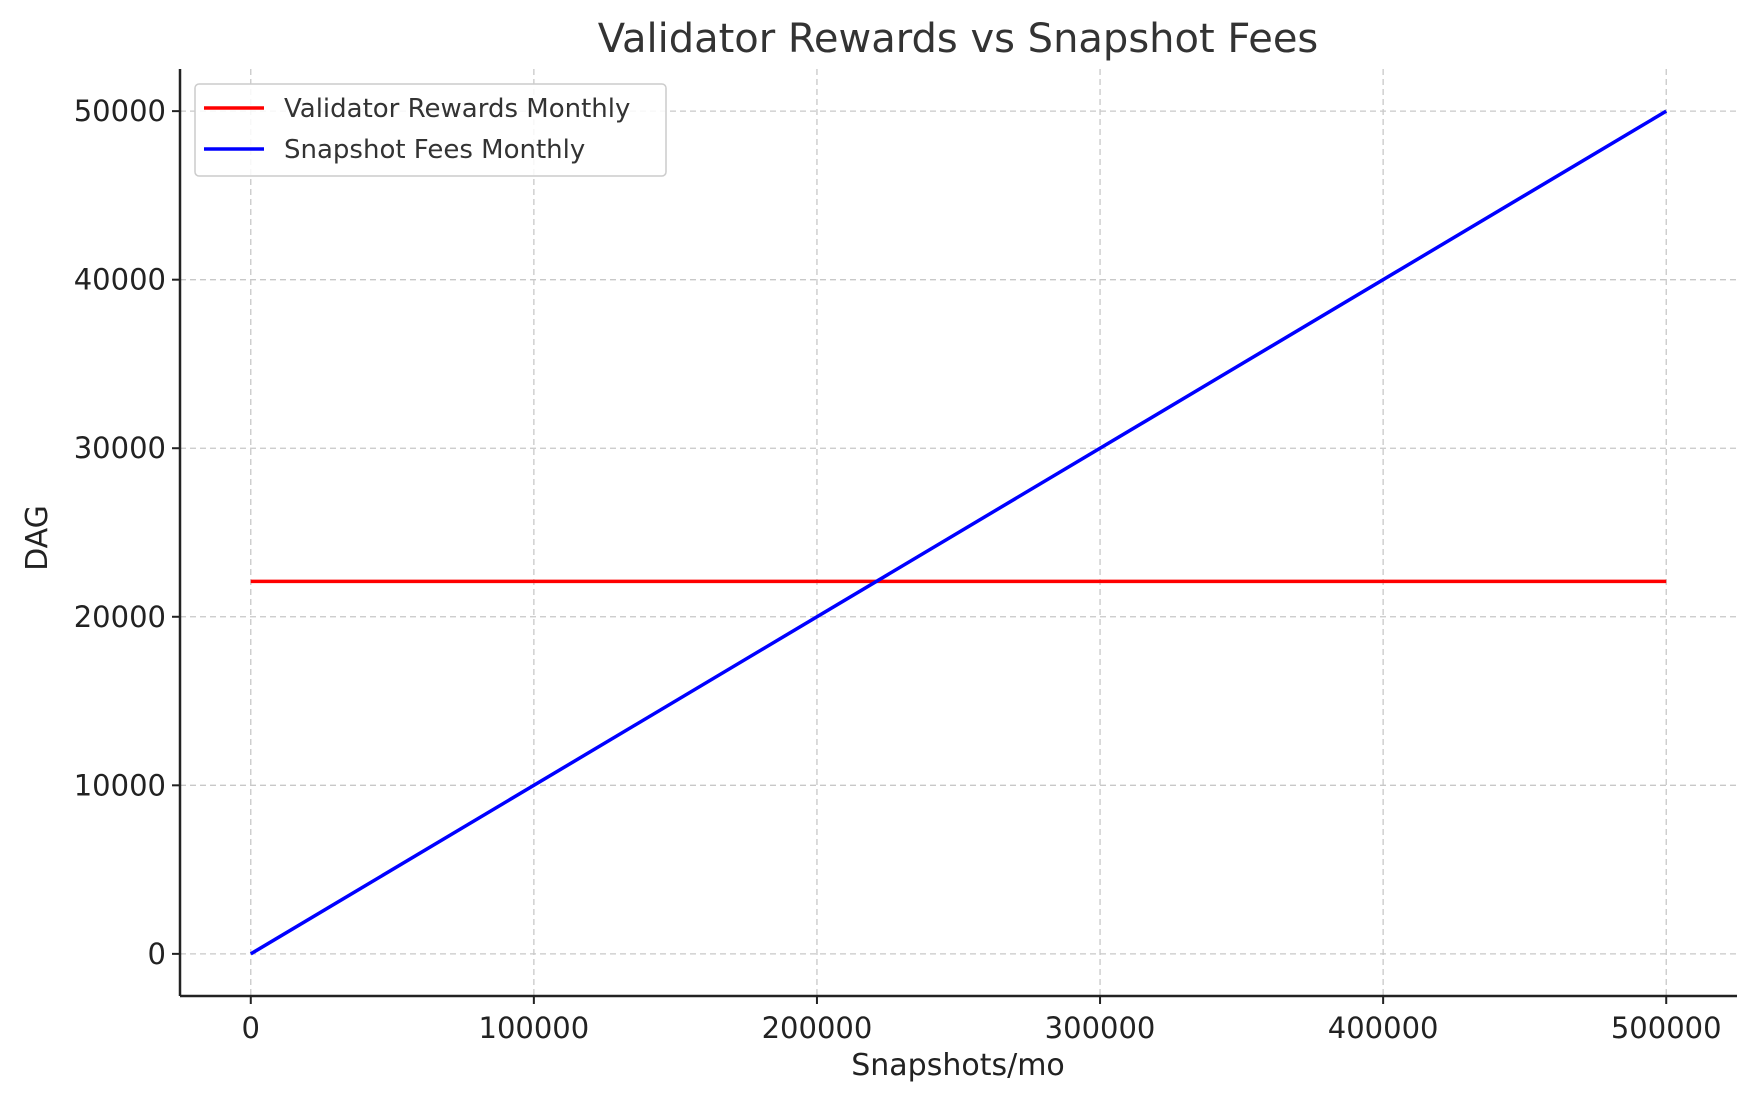 This screenshot has height=1101, width=1750. What do you see at coordinates (534, 1028) in the screenshot?
I see `x-tick-label: 100000` at bounding box center [534, 1028].